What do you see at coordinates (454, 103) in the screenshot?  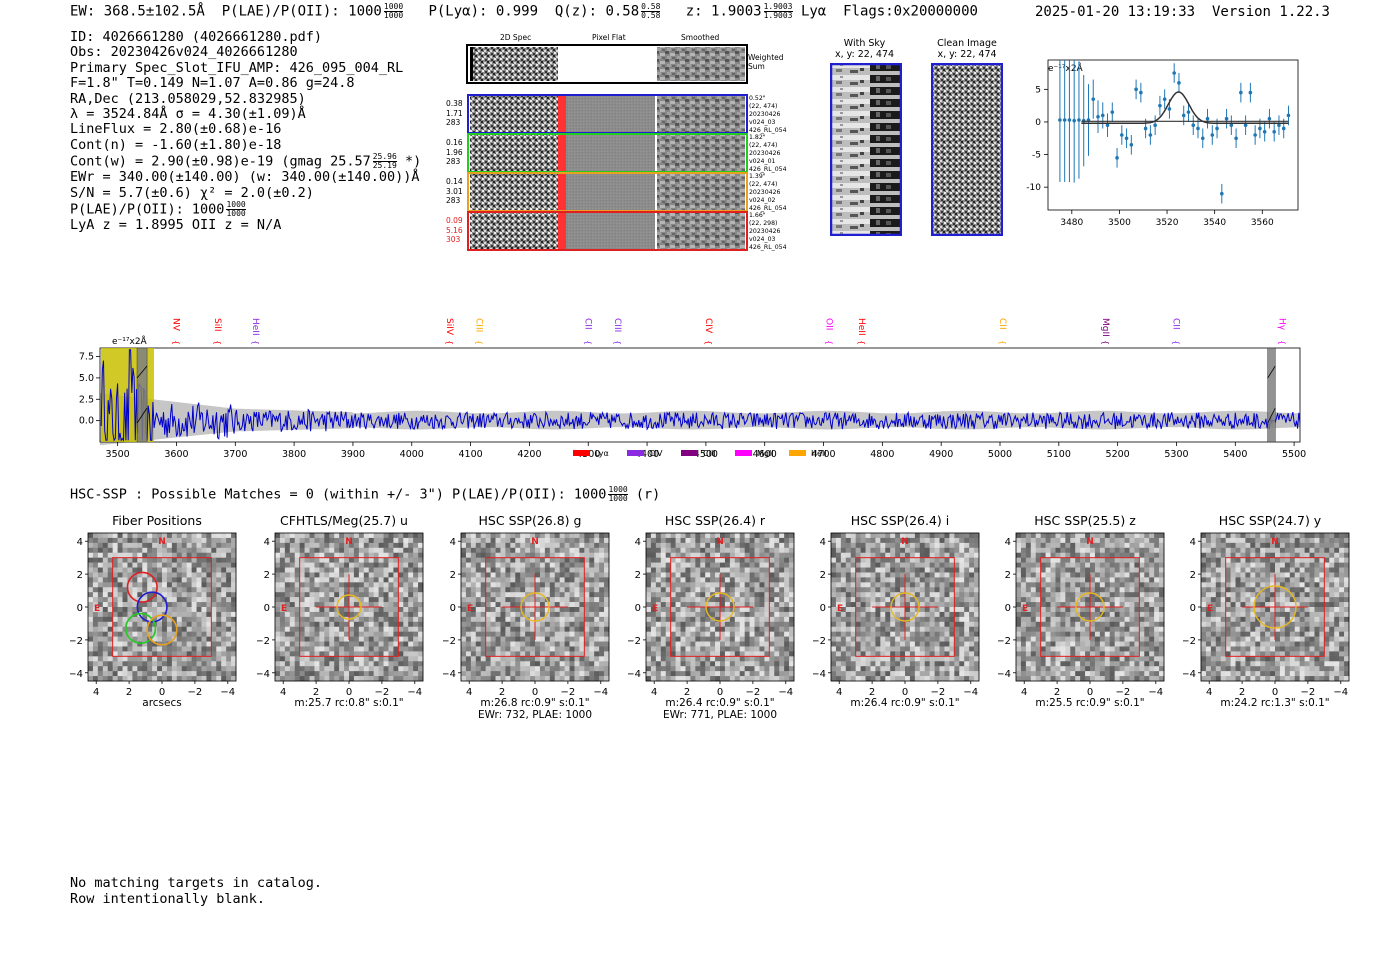 I see `spec2d-row-left-value: 0.38` at bounding box center [454, 103].